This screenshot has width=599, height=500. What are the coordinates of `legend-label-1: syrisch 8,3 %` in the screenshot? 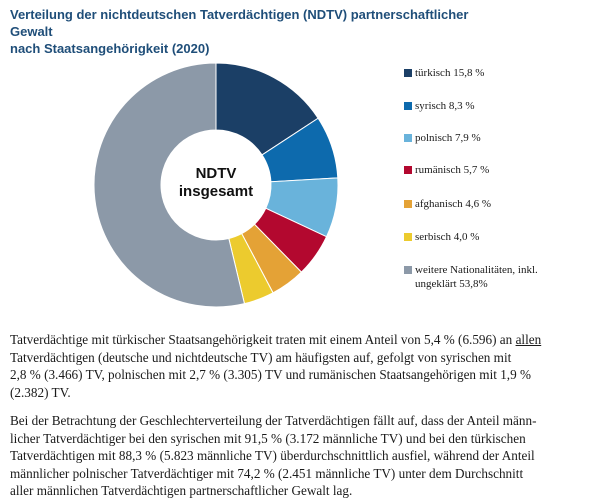 It's located at (445, 106).